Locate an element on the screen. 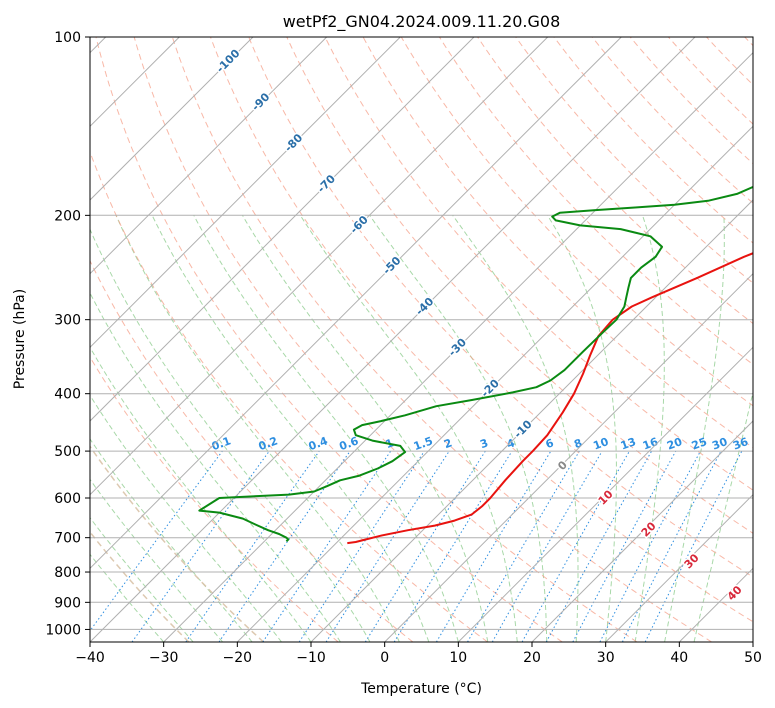  x-tick-label: −30 is located at coordinates (164, 658).